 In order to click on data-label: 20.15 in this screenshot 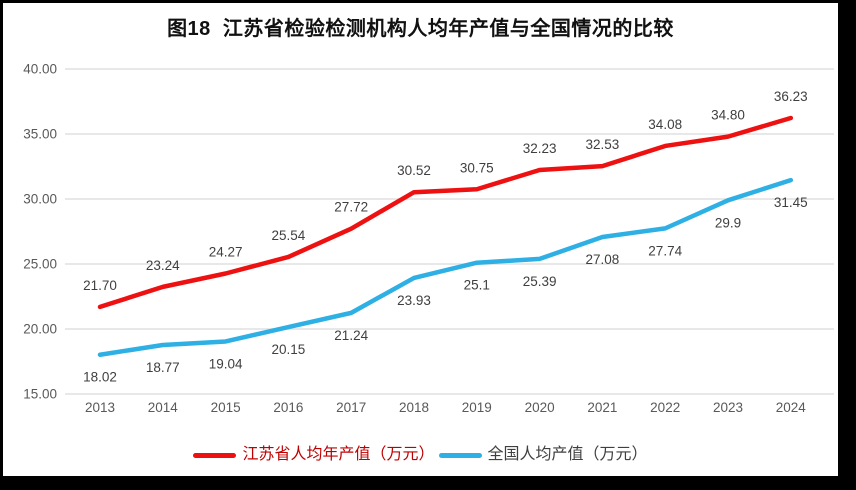, I will do `click(289, 349)`.